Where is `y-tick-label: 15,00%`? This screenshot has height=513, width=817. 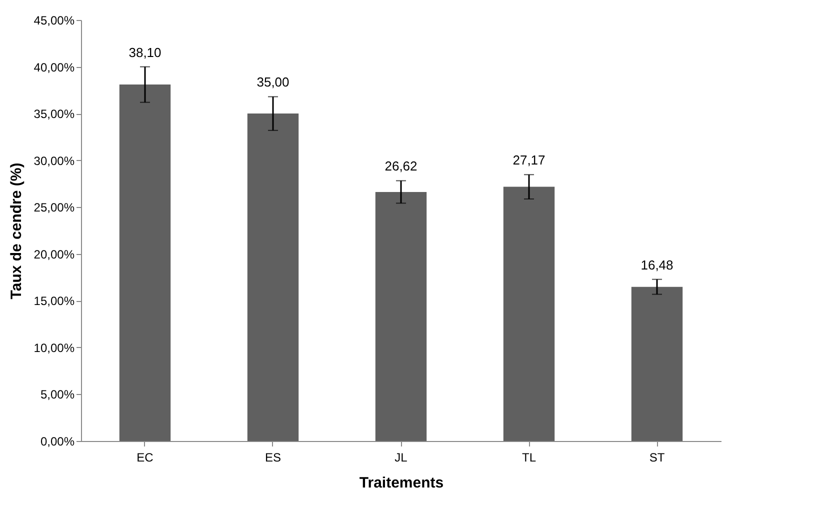 y-tick-label: 15,00% is located at coordinates (54, 301).